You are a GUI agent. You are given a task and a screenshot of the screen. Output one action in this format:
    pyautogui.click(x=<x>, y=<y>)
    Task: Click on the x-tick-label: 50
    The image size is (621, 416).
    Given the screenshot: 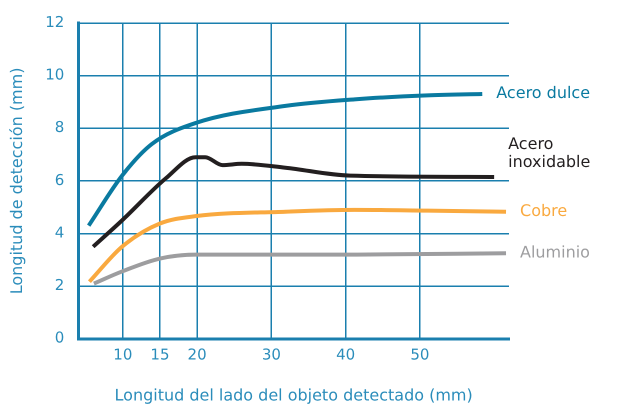 What is the action you would take?
    pyautogui.click(x=420, y=355)
    